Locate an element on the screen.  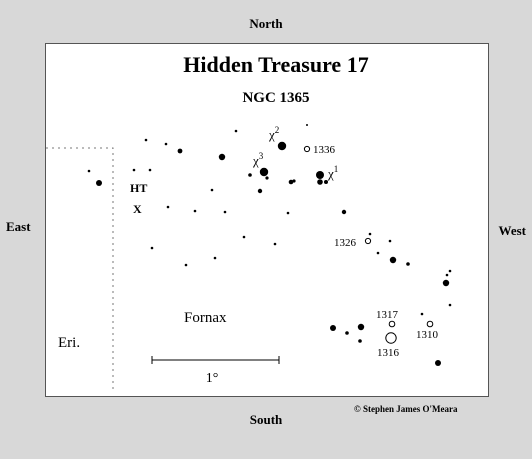
galaxy-ngc-1336-label: 1336 is located at coordinates (324, 150).